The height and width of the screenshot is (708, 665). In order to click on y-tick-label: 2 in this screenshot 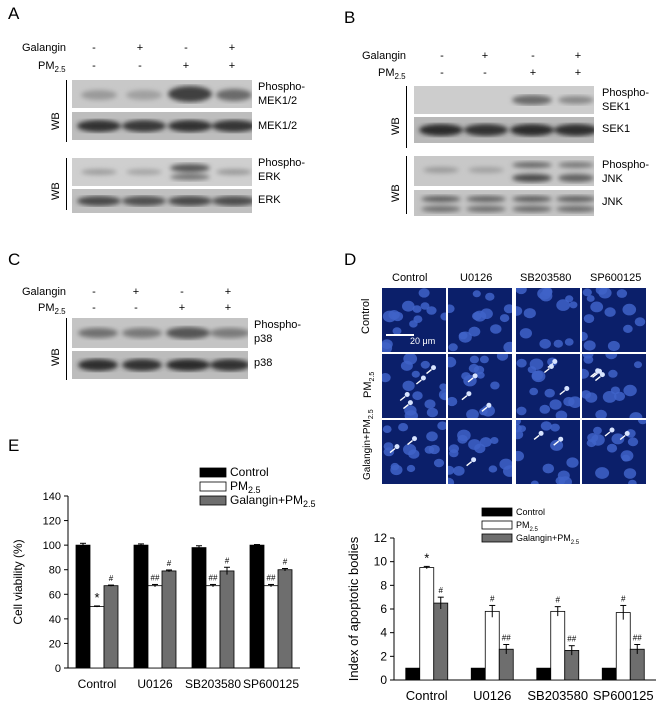, I will do `click(383, 656)`.